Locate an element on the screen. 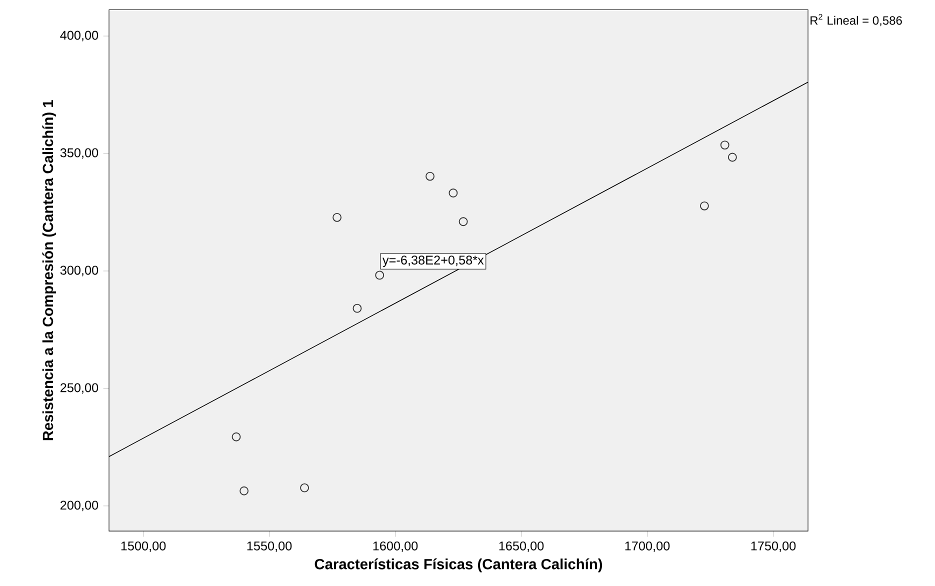 This screenshot has width=935, height=586. x-tick-label: 1750,00 is located at coordinates (773, 546).